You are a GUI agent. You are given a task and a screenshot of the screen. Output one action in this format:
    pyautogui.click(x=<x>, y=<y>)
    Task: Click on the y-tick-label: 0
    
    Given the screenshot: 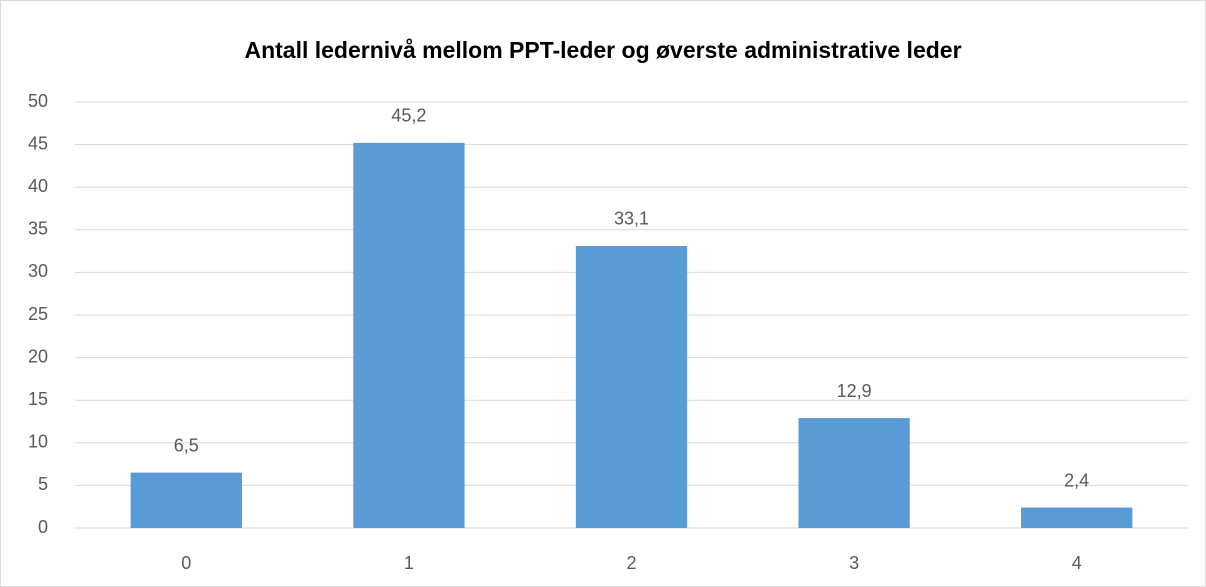 What is the action you would take?
    pyautogui.click(x=43, y=527)
    